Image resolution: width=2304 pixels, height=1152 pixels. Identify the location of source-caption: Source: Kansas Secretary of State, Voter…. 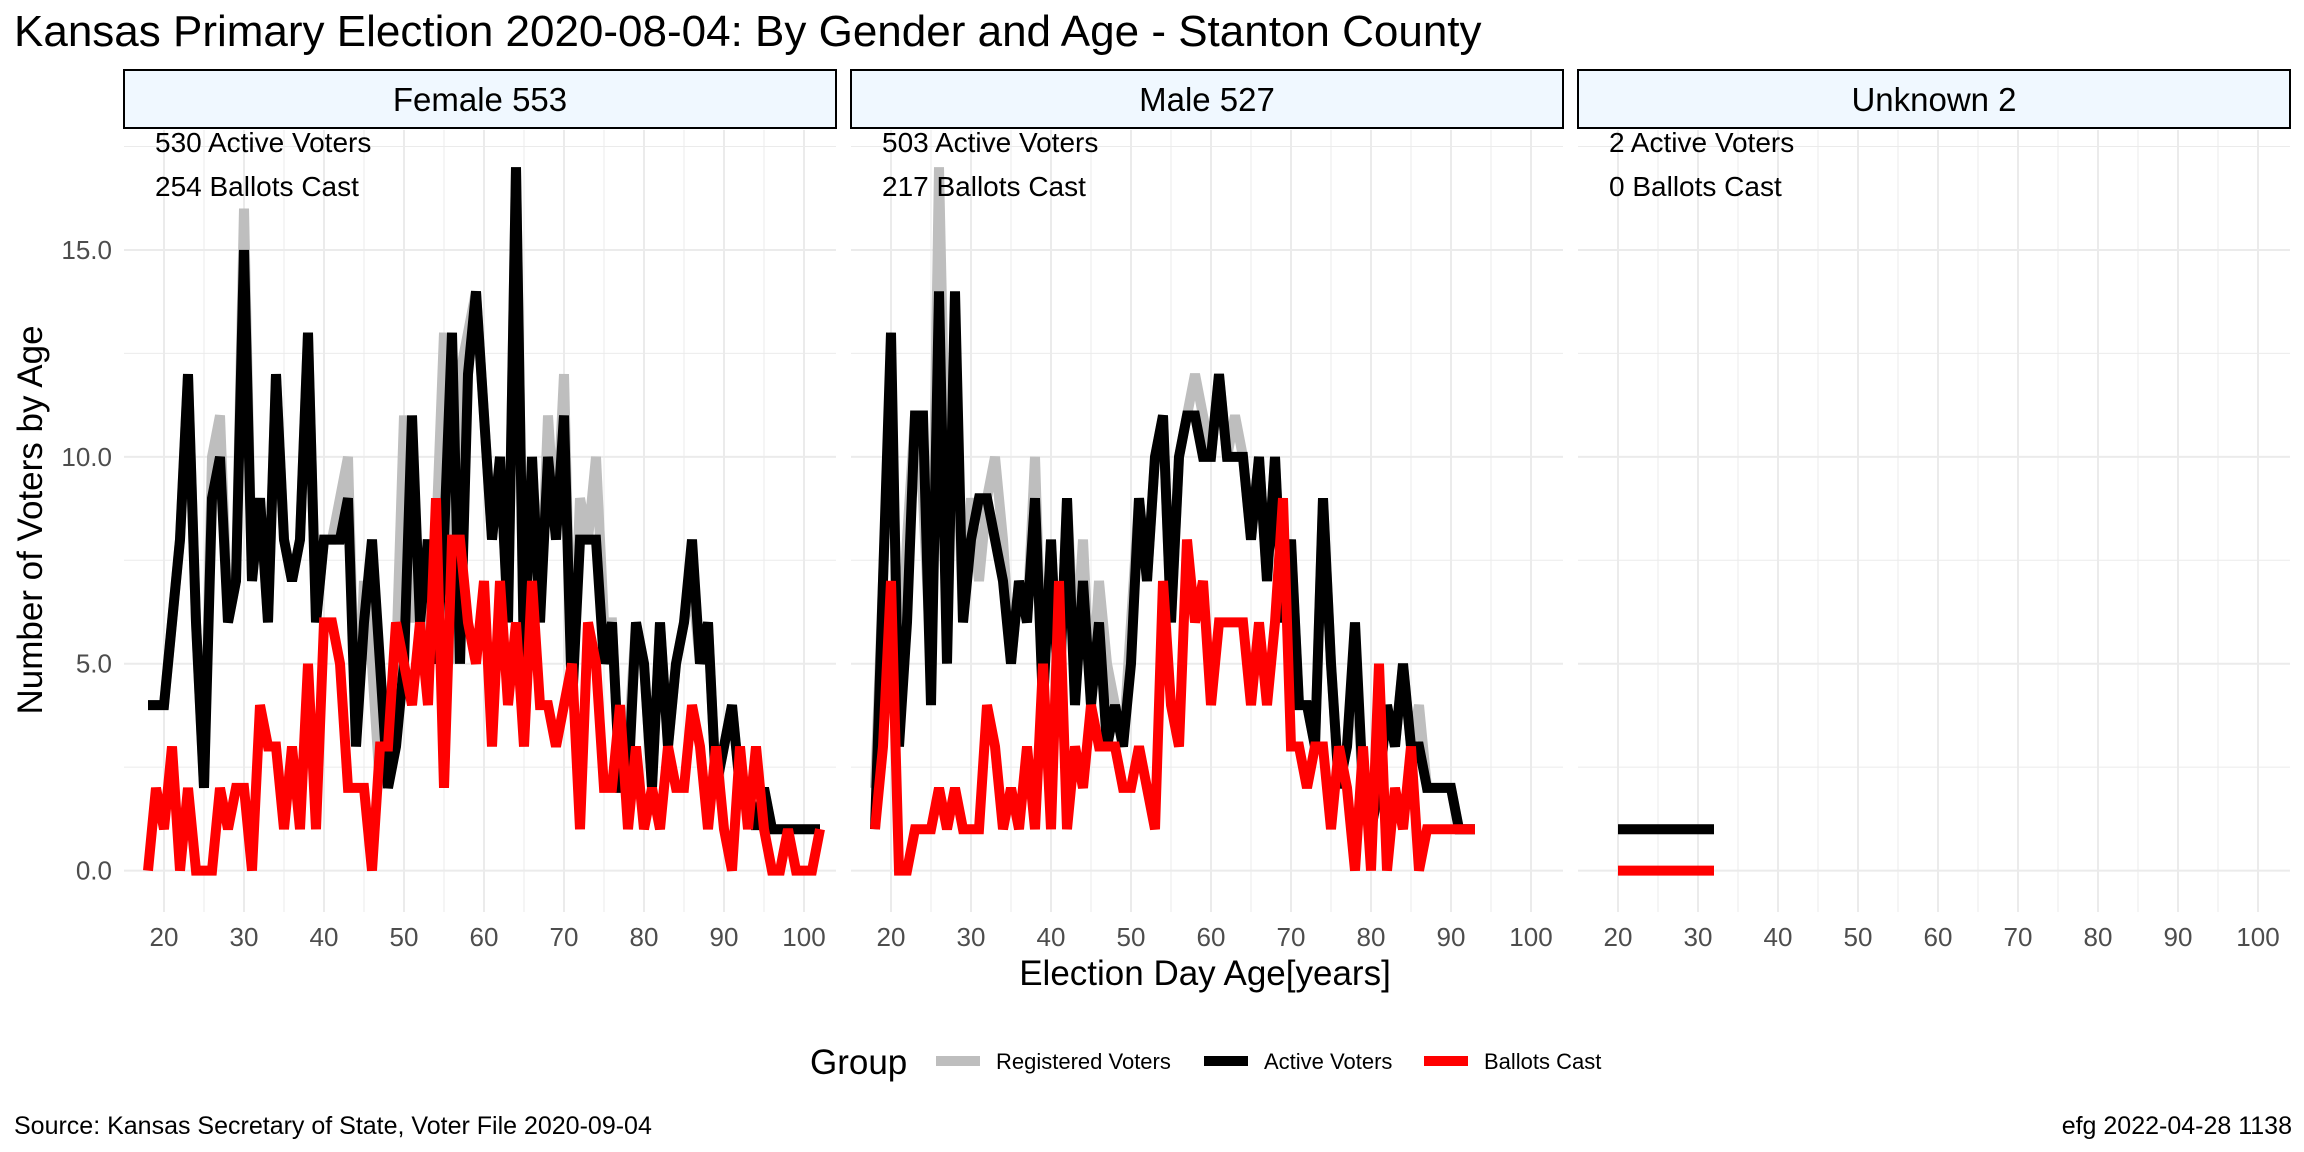
(333, 1126).